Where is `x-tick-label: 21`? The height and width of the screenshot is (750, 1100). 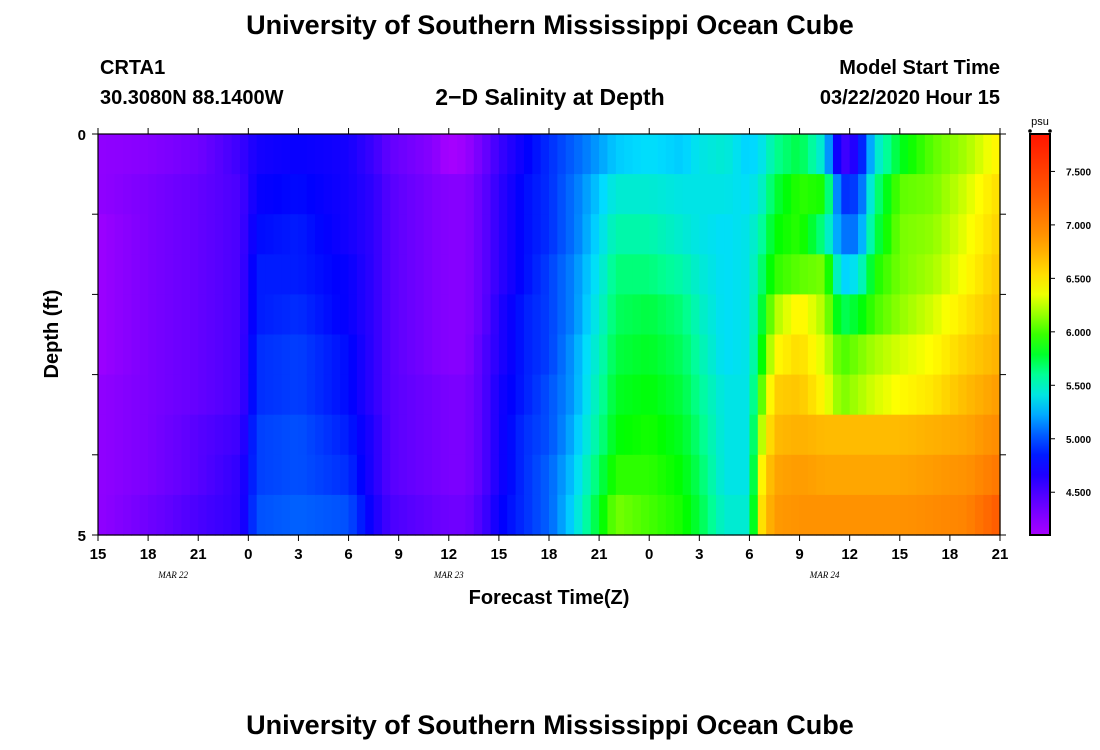 x-tick-label: 21 is located at coordinates (198, 554).